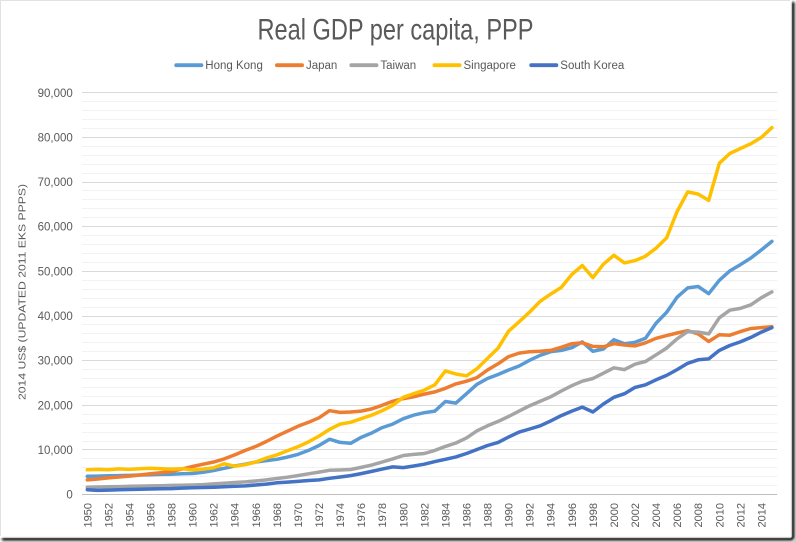 The height and width of the screenshot is (542, 796). I want to click on svg-text: 20,000, so click(55, 406).